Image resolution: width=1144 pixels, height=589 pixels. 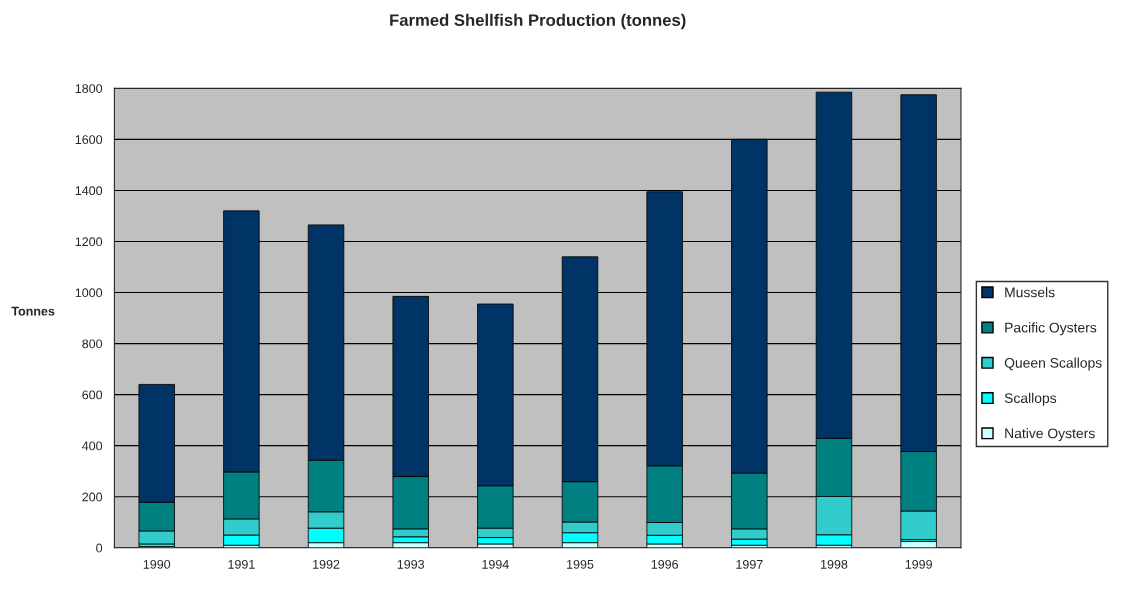 What do you see at coordinates (89, 140) in the screenshot?
I see `y-tick-label: 1600` at bounding box center [89, 140].